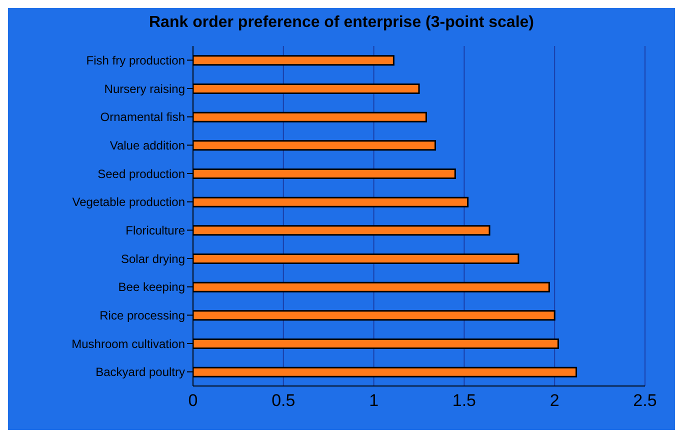 The width and height of the screenshot is (683, 438). I want to click on y-tick-label: Vegetable production, so click(128, 202).